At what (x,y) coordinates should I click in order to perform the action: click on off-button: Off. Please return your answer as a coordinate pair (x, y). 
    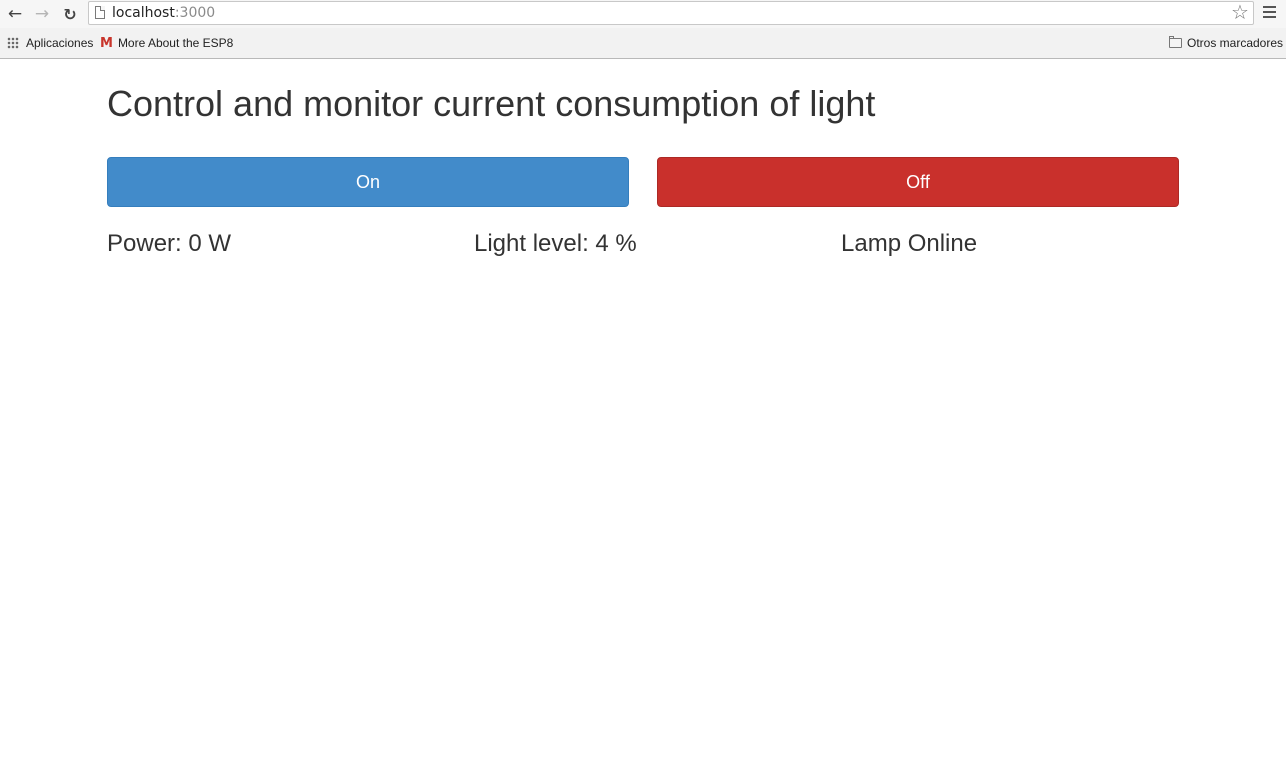
    Looking at the image, I should click on (918, 182).